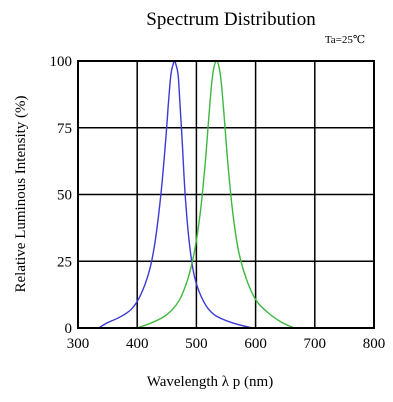  Describe the element at coordinates (315, 344) in the screenshot. I see `x-tick-label-700: 700` at that location.